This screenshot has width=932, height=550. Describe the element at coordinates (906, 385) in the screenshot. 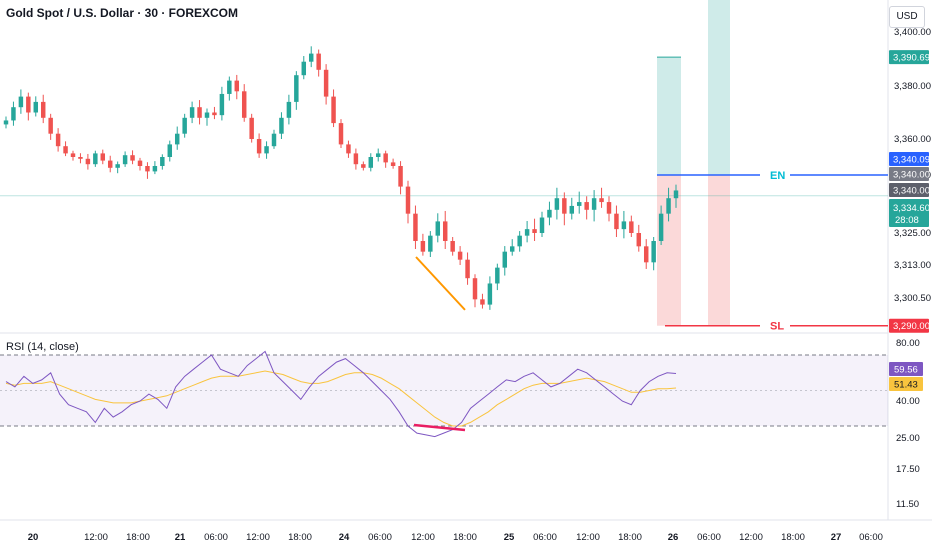

I see `rsi-ma-badge: 51.43` at that location.